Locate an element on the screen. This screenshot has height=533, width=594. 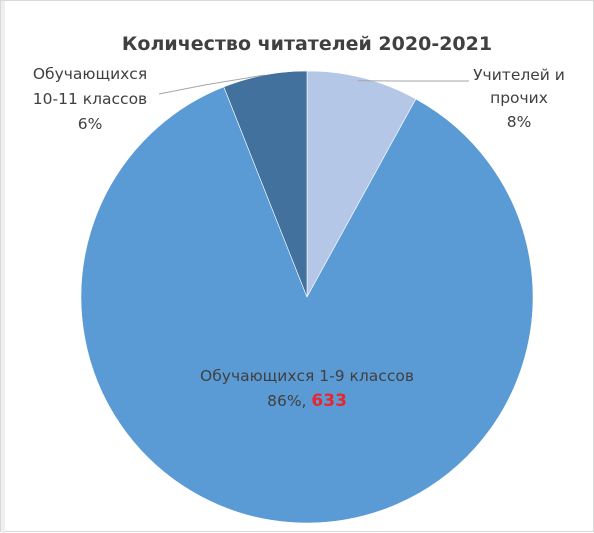
data-label-grades1011-name: Обучающихся is located at coordinates (90, 74).